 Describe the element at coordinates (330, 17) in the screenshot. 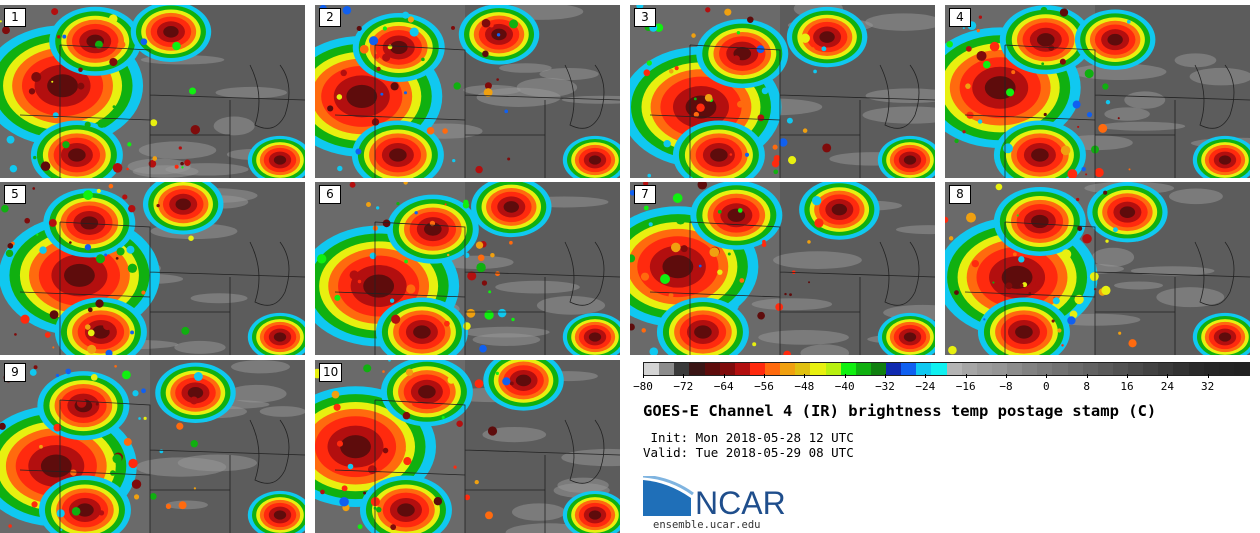

I see `panel-label: 2` at that location.